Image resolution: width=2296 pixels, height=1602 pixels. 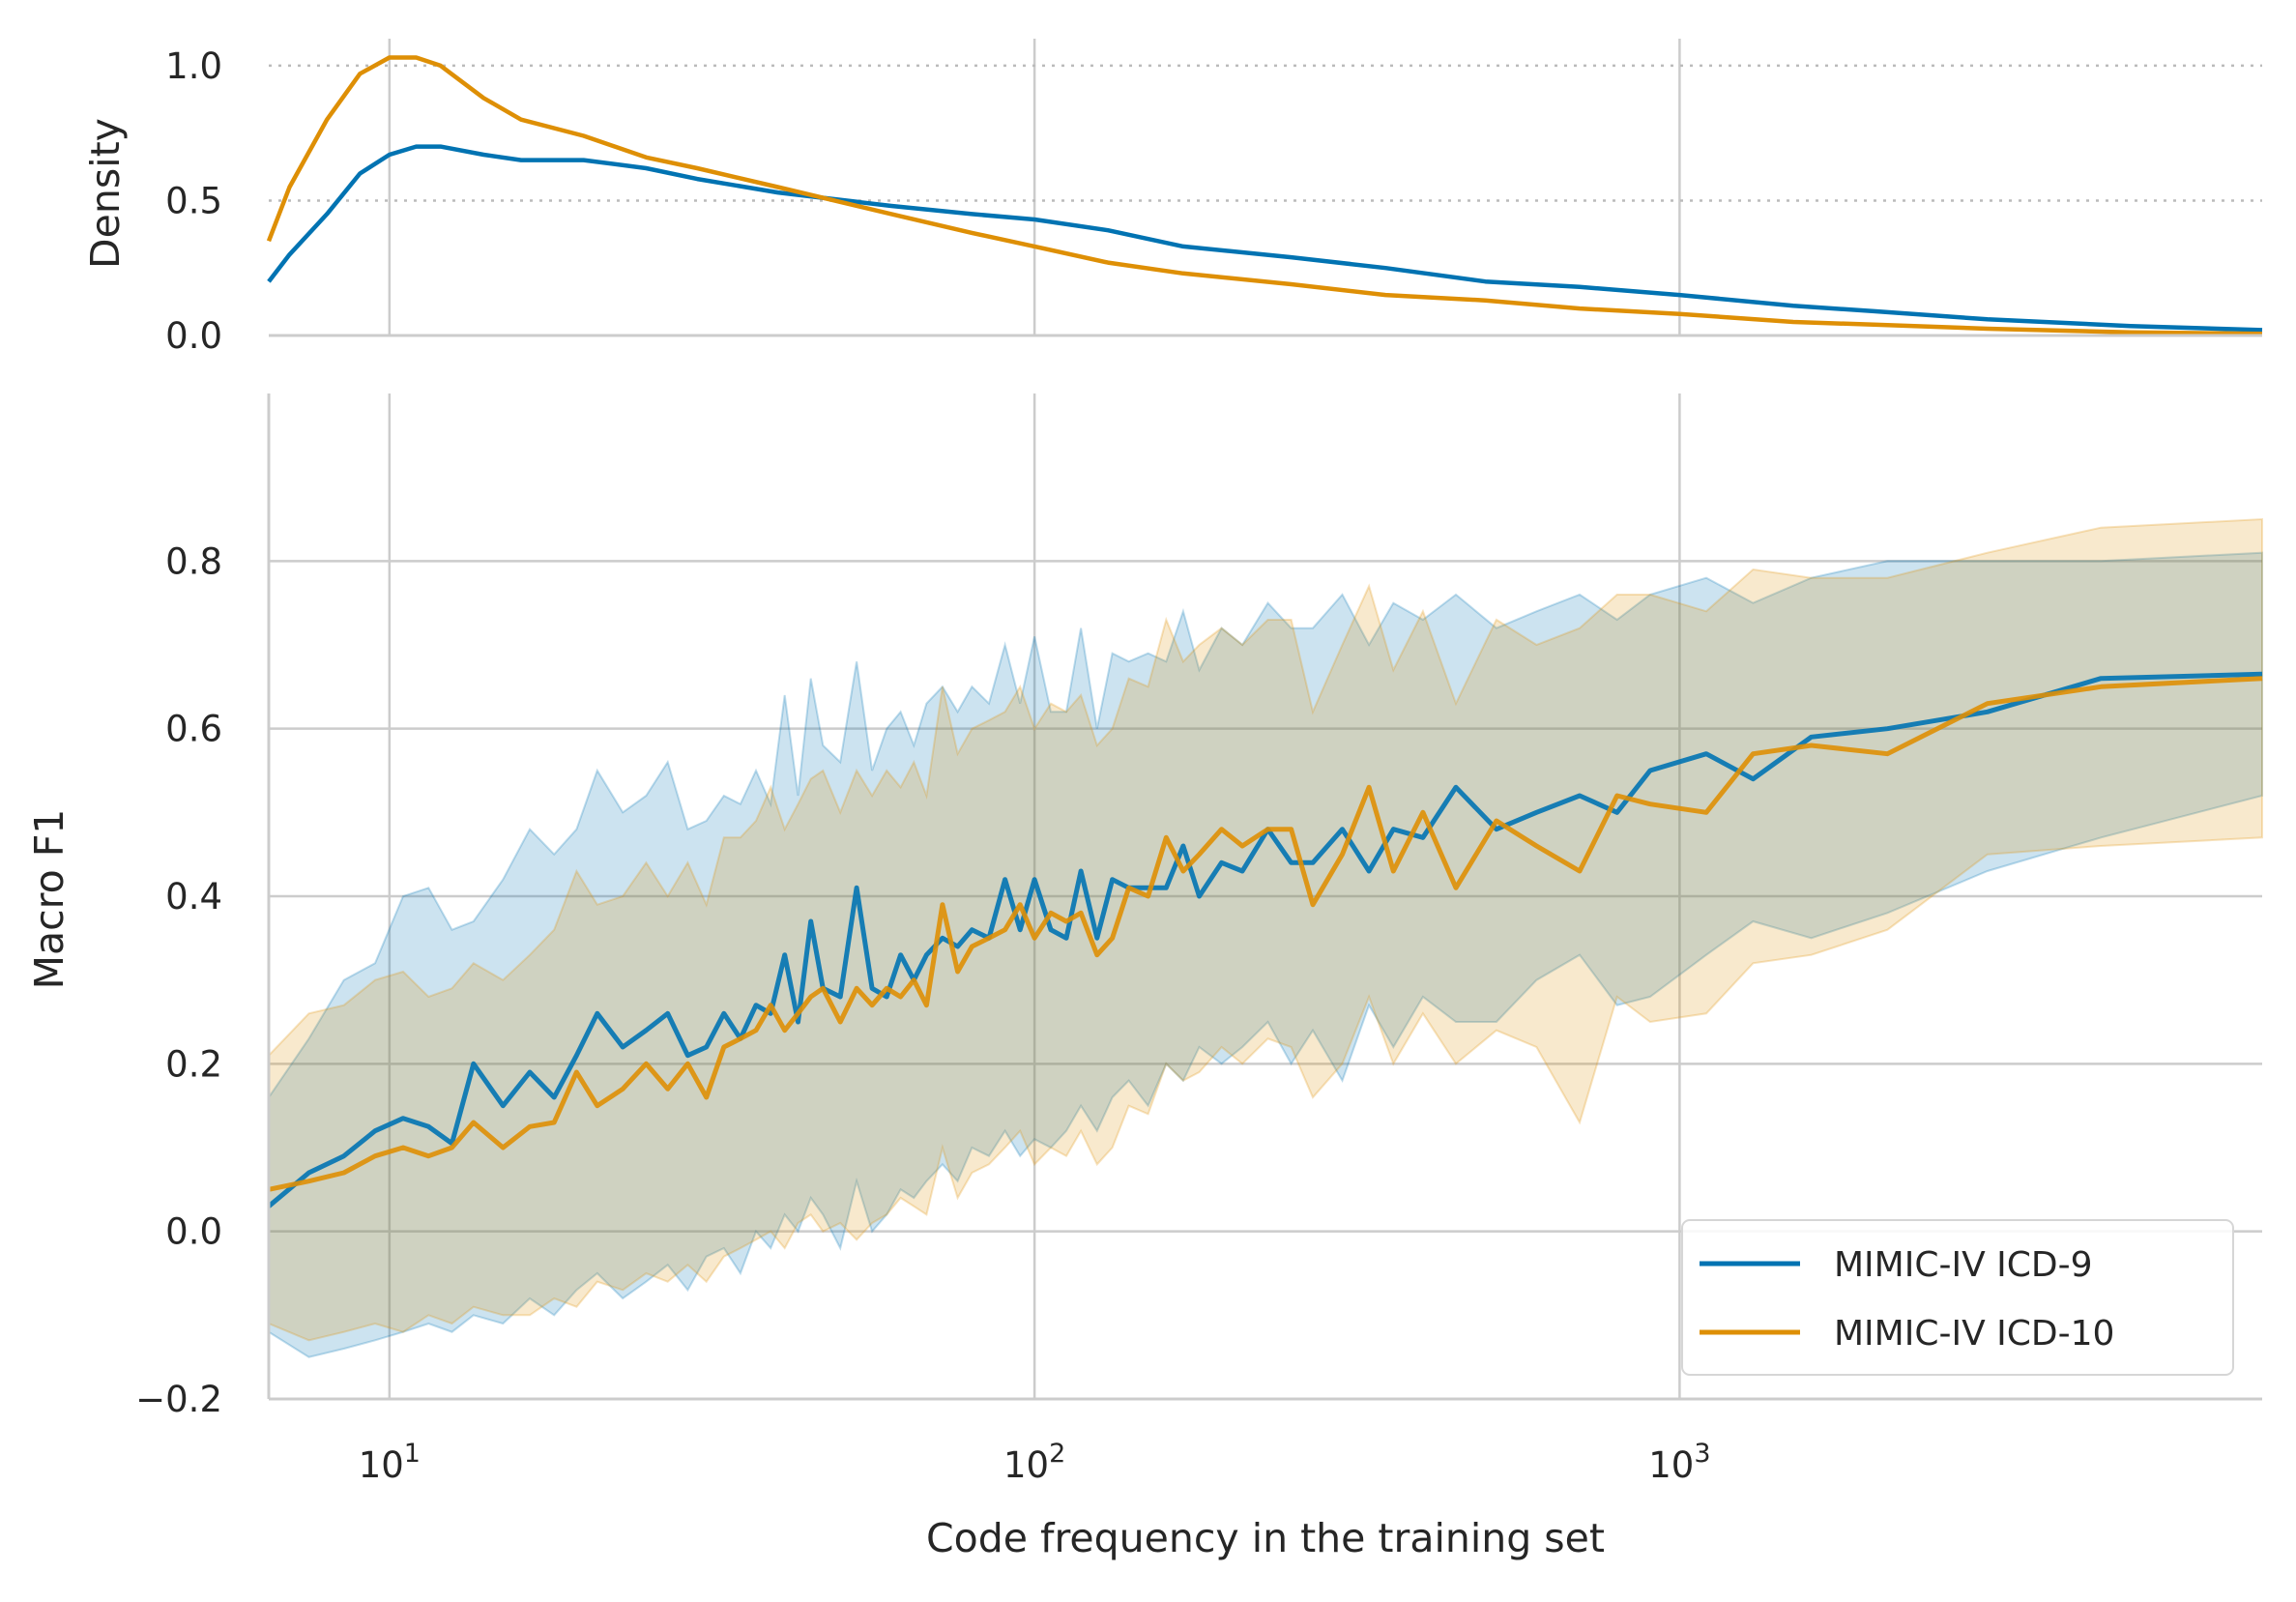 What do you see at coordinates (390, 1462) in the screenshot?
I see `f1-x-tick-0: 10¹` at bounding box center [390, 1462].